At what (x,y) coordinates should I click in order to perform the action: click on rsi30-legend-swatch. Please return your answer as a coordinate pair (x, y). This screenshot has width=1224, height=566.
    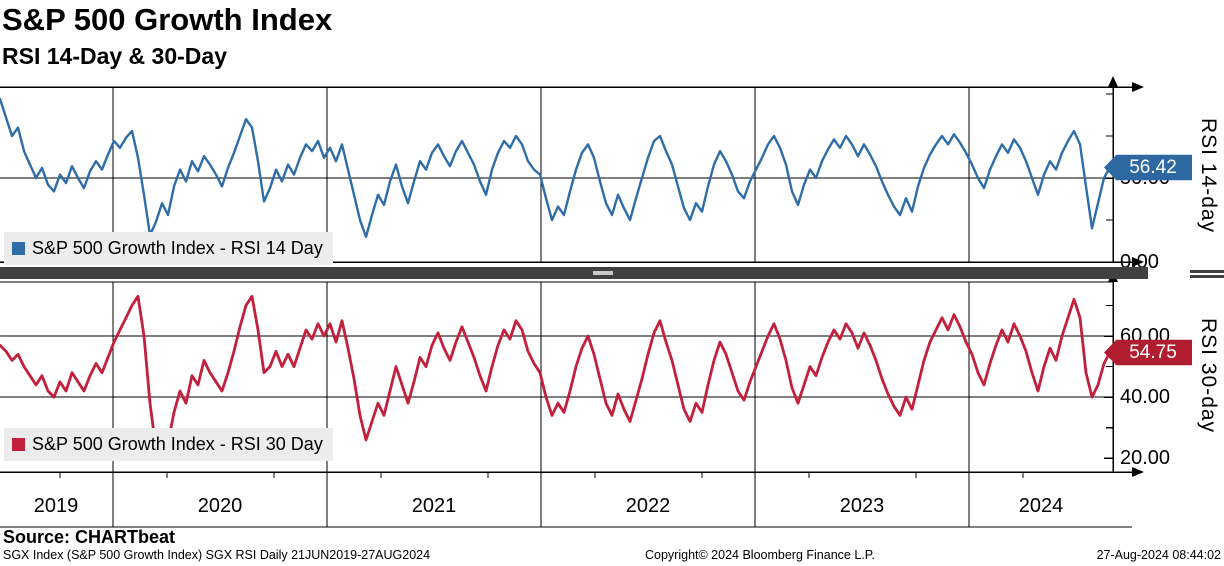
    Looking at the image, I should click on (18, 444).